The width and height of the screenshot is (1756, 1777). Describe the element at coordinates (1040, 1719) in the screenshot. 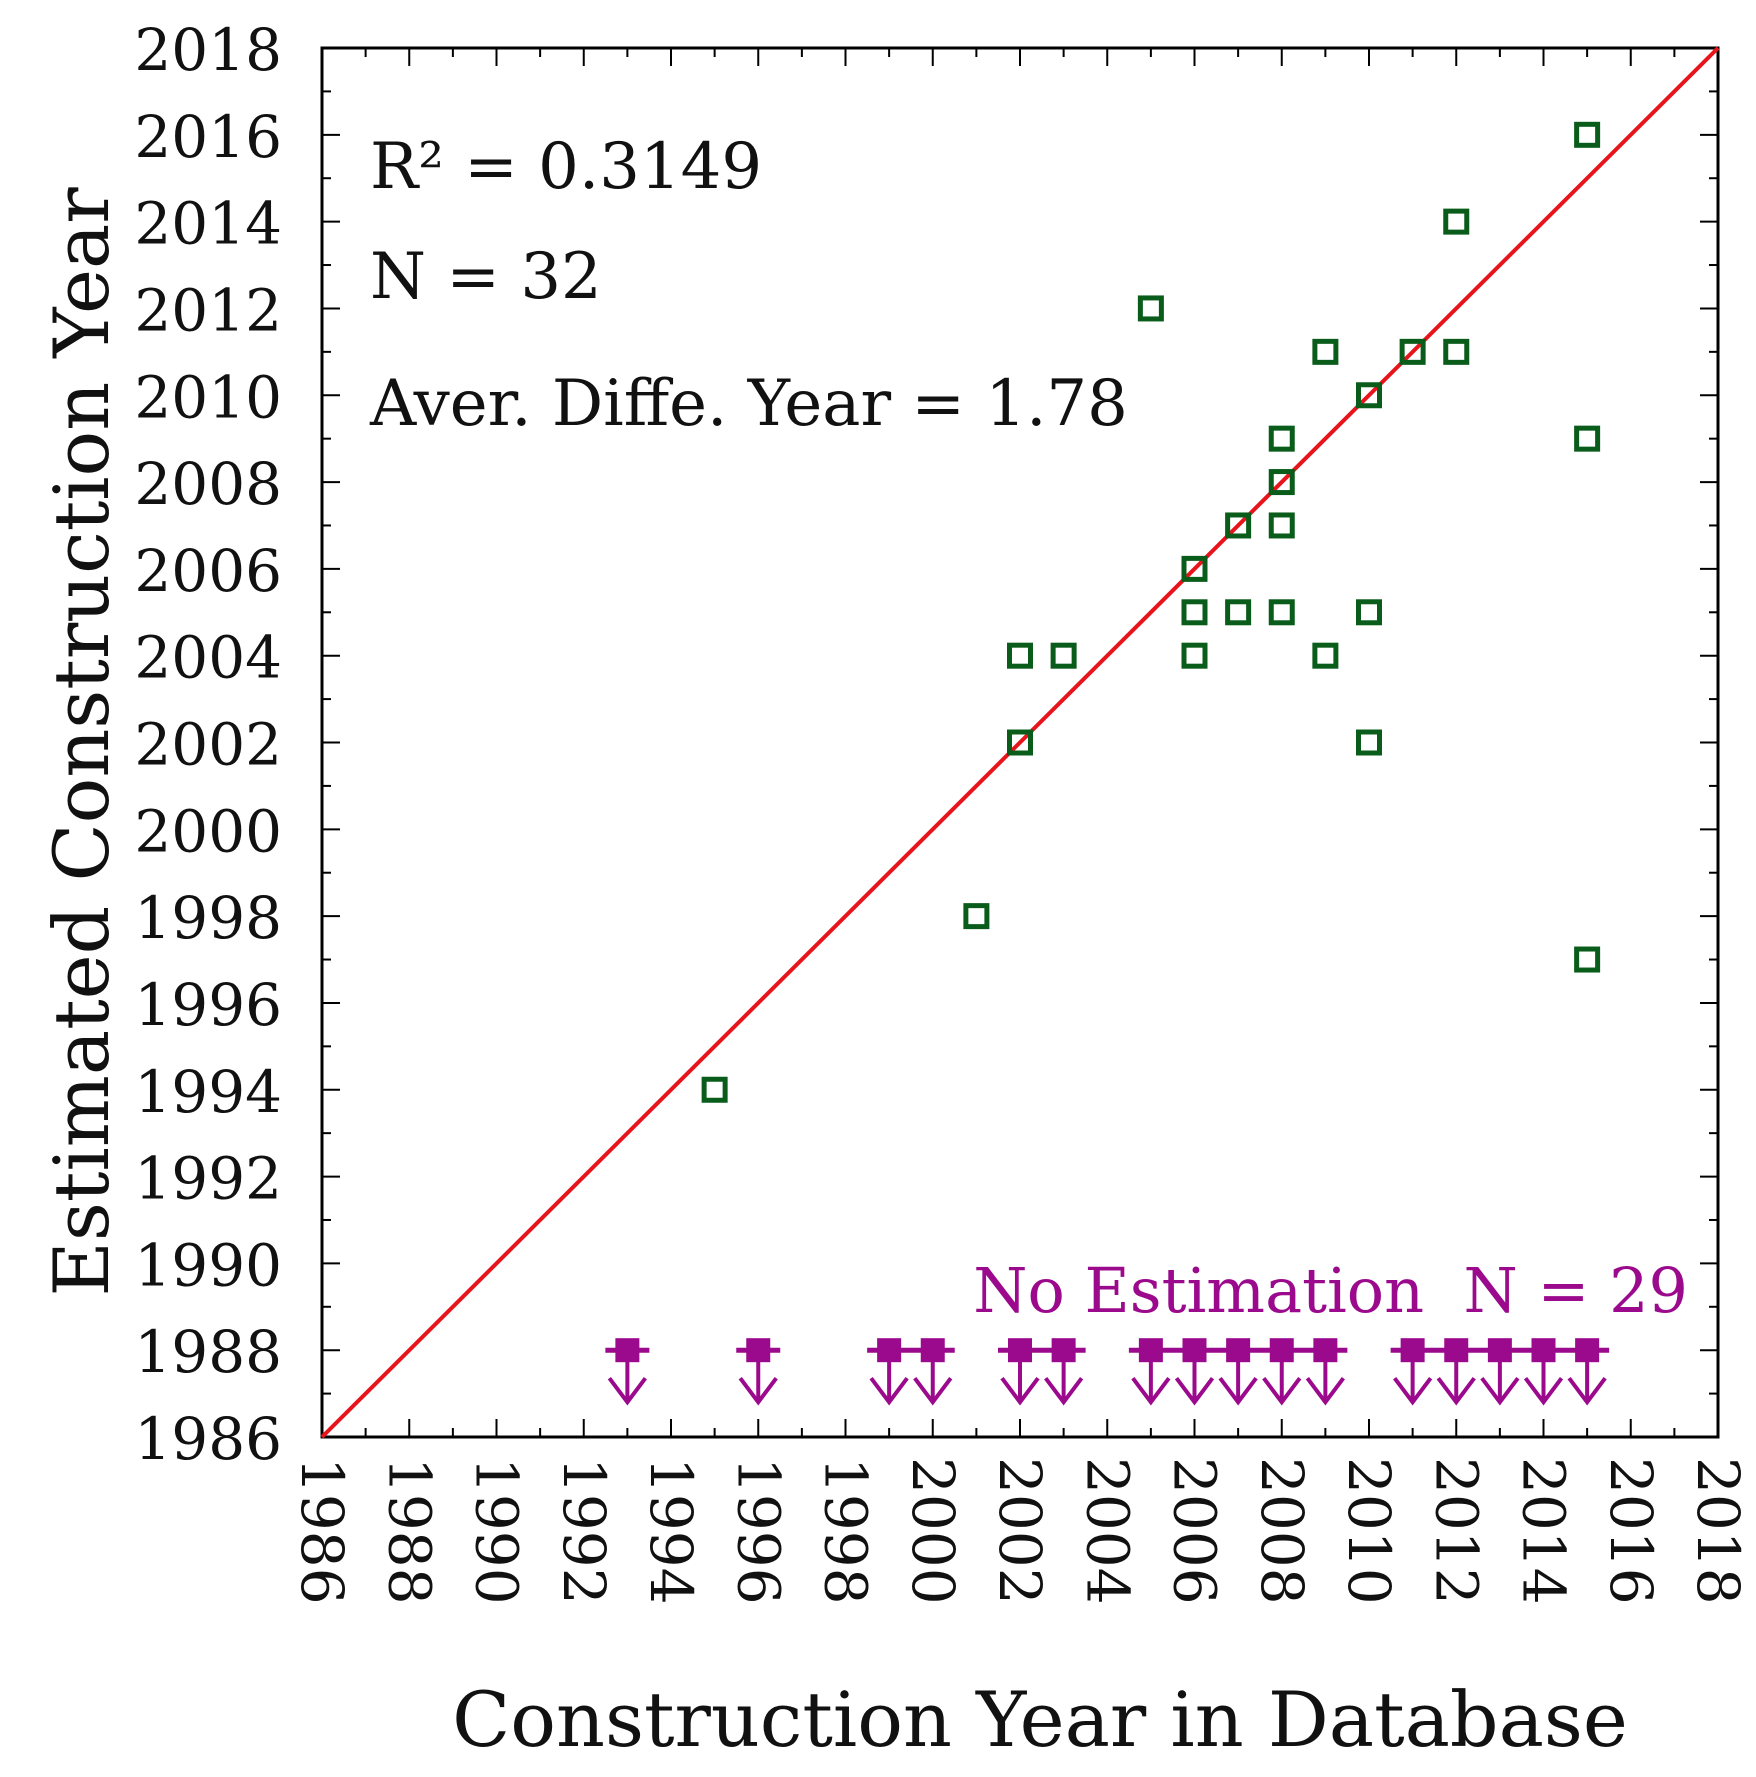

I see `x-axis-label: Construction Year in Database` at that location.